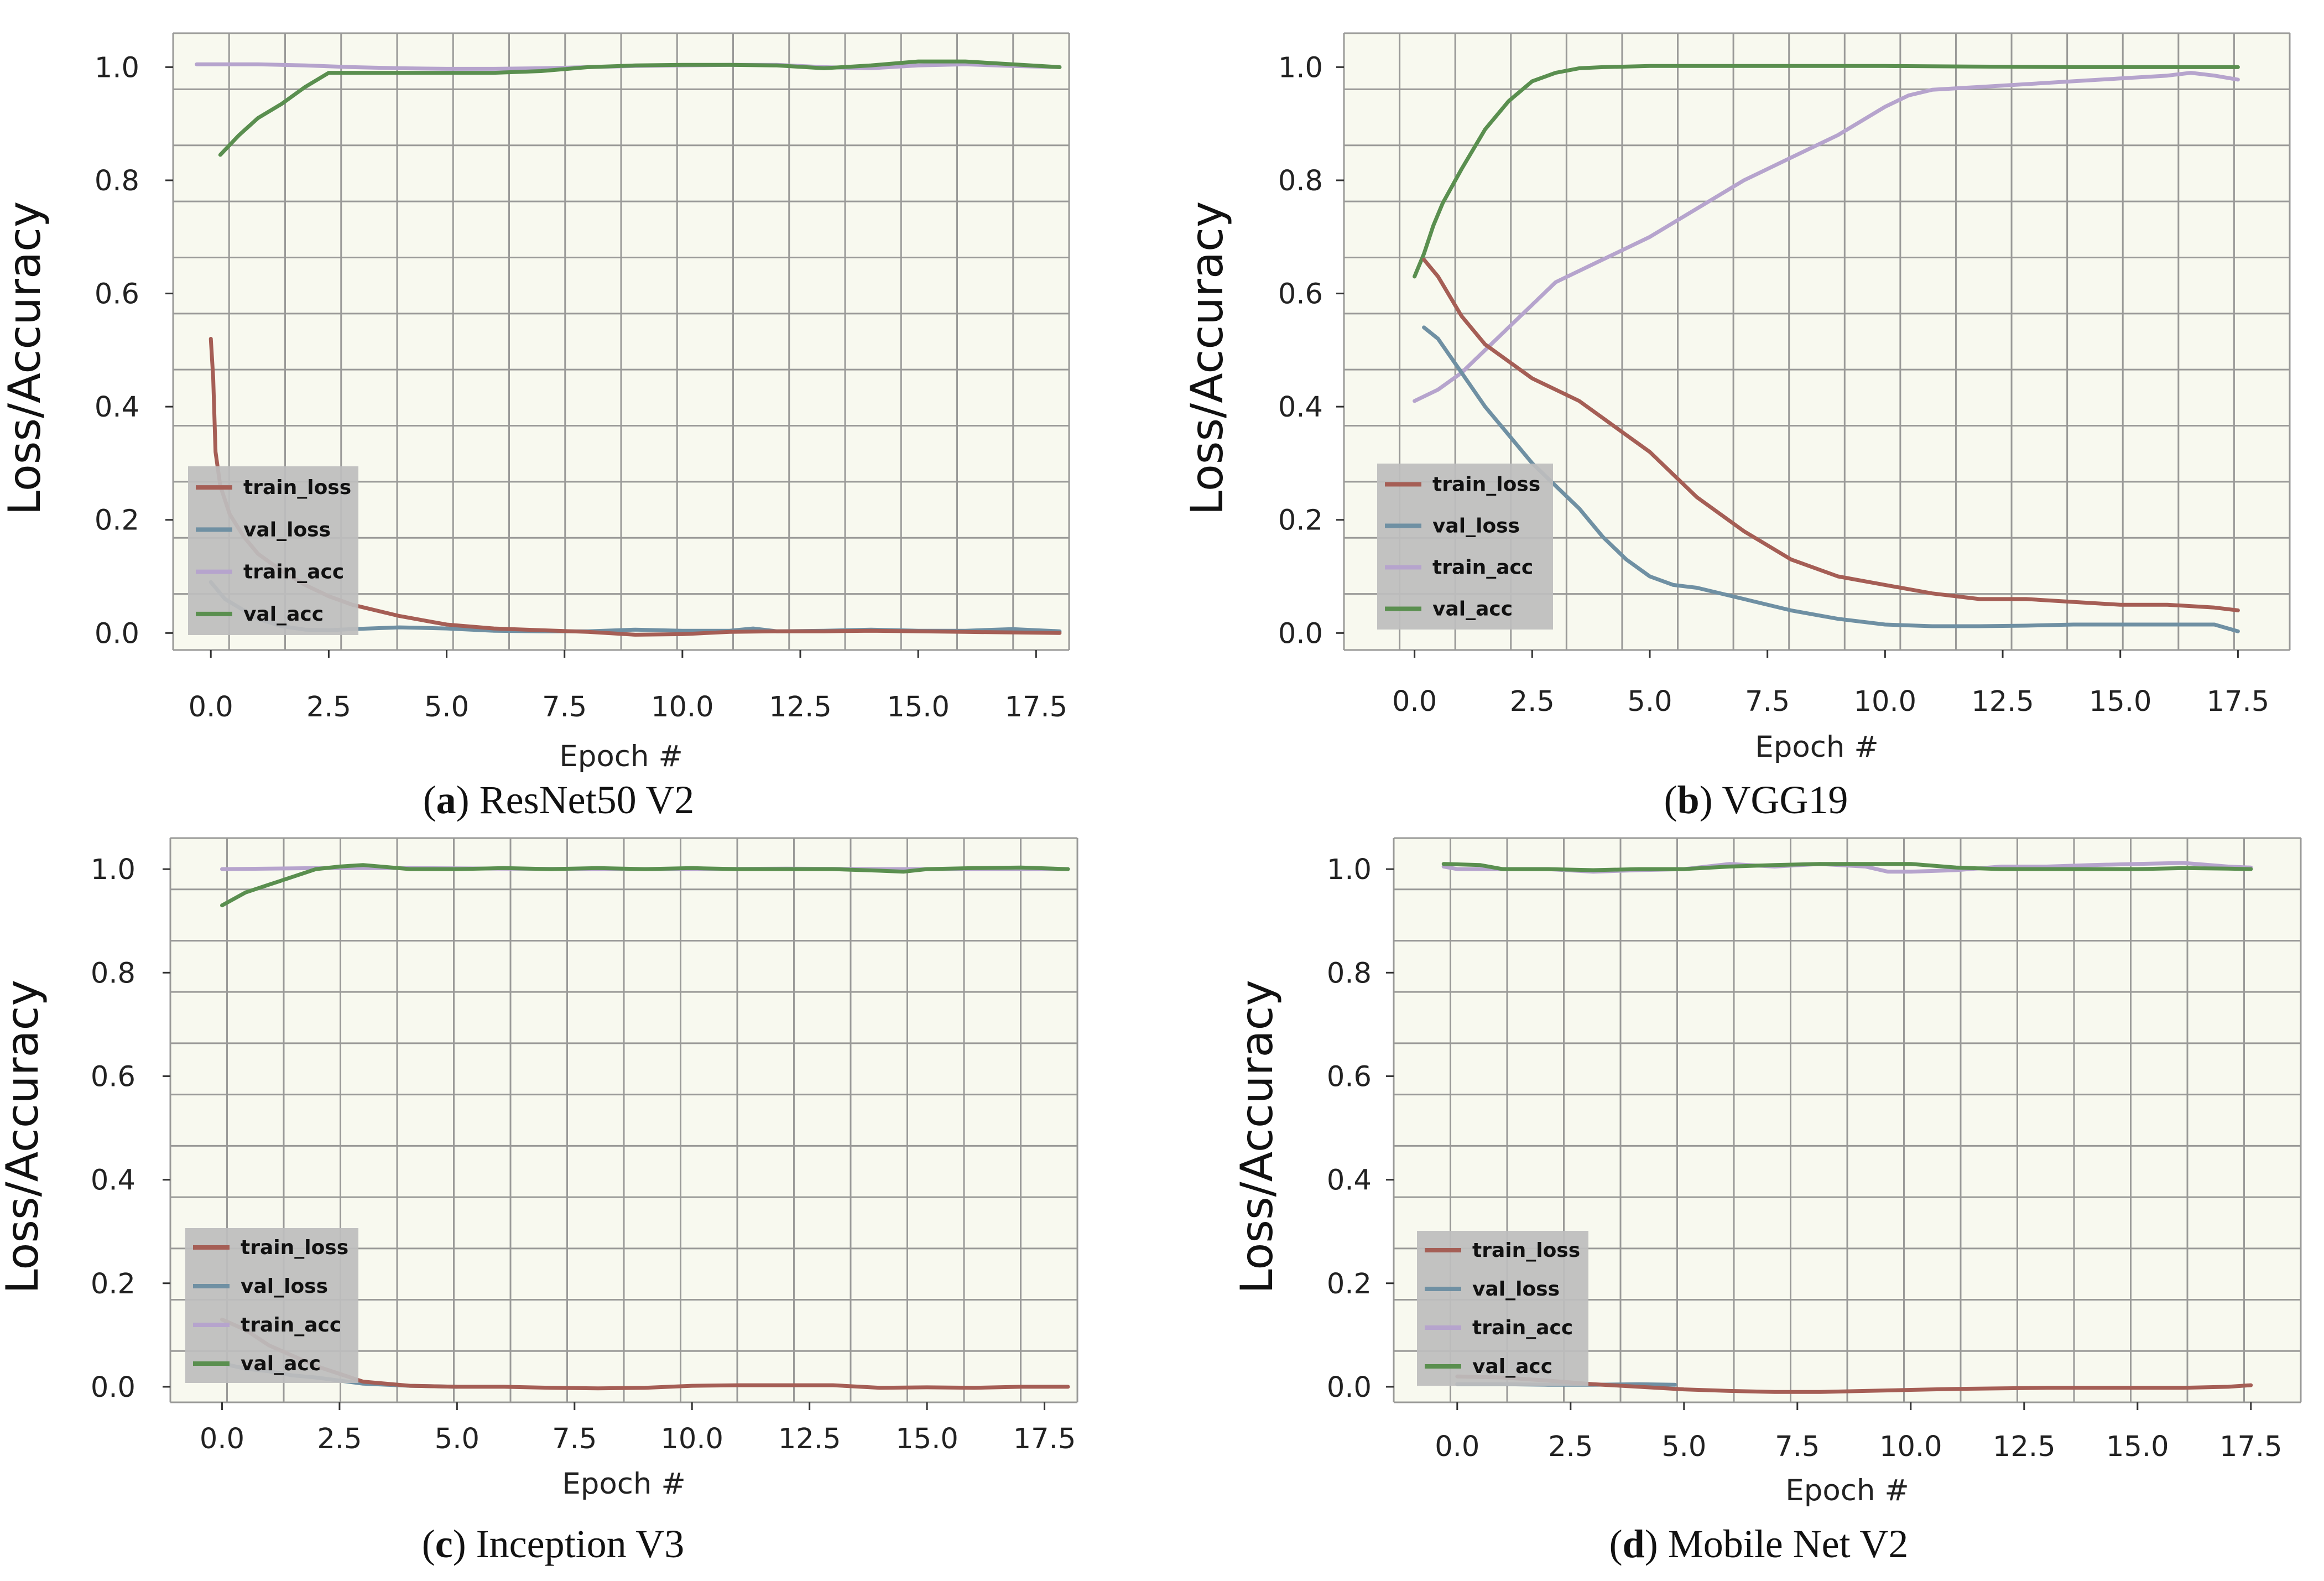 The height and width of the screenshot is (1581, 2324). What do you see at coordinates (444, 1544) in the screenshot?
I see `caption-letter: c` at bounding box center [444, 1544].